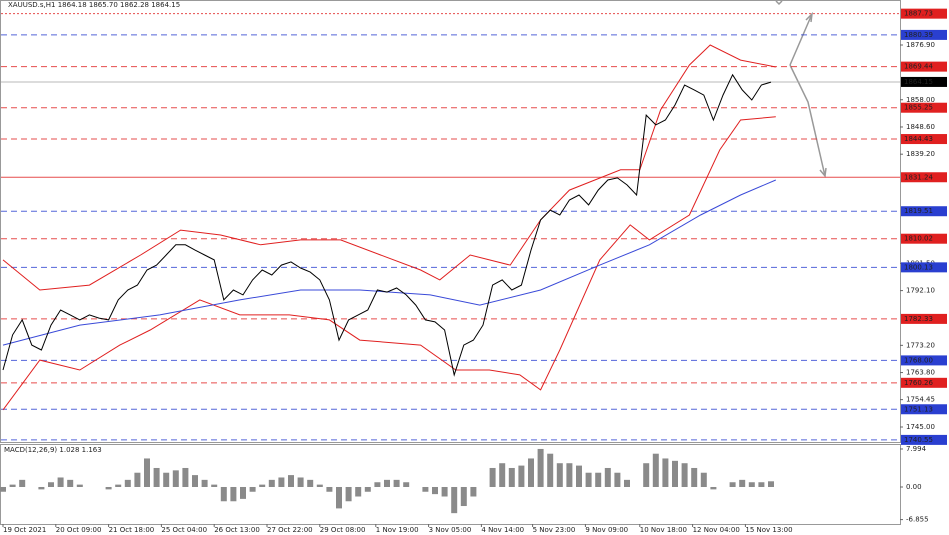 The width and height of the screenshot is (949, 535). Describe the element at coordinates (237, 530) in the screenshot. I see `x-tick-label: 26 Oct 13:00` at that location.